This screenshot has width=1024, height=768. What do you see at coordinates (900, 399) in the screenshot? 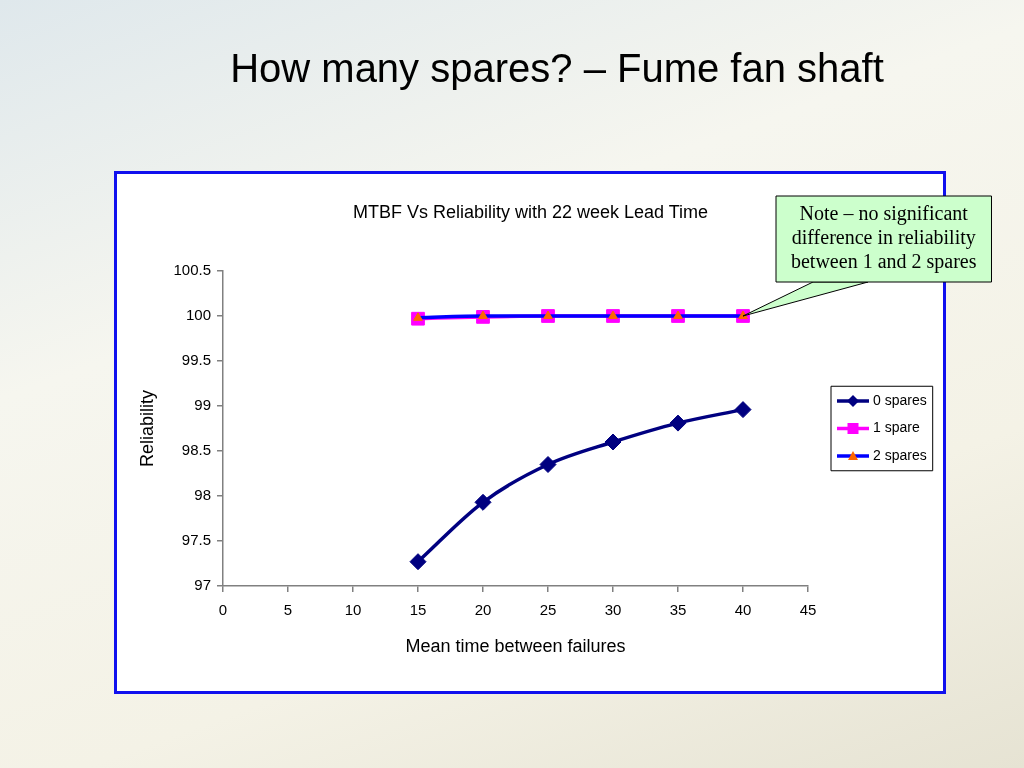
I see `legend-label: 0 spares` at bounding box center [900, 399].